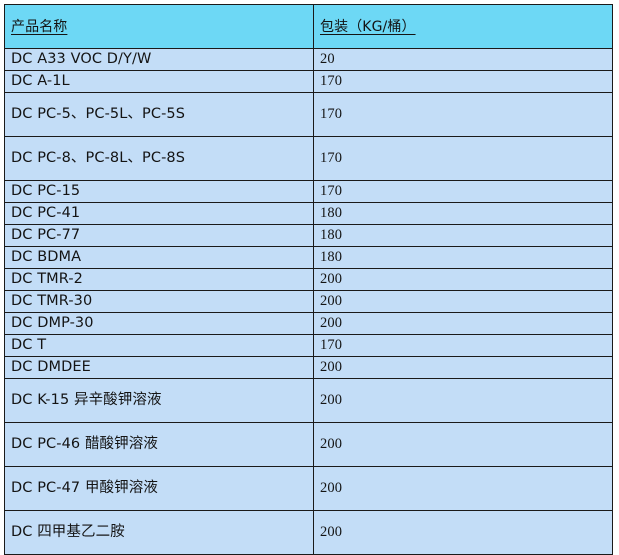 The height and width of the screenshot is (555, 619). I want to click on cell-product-name: DC PC-46 醋酸钾溶液, so click(159, 444).